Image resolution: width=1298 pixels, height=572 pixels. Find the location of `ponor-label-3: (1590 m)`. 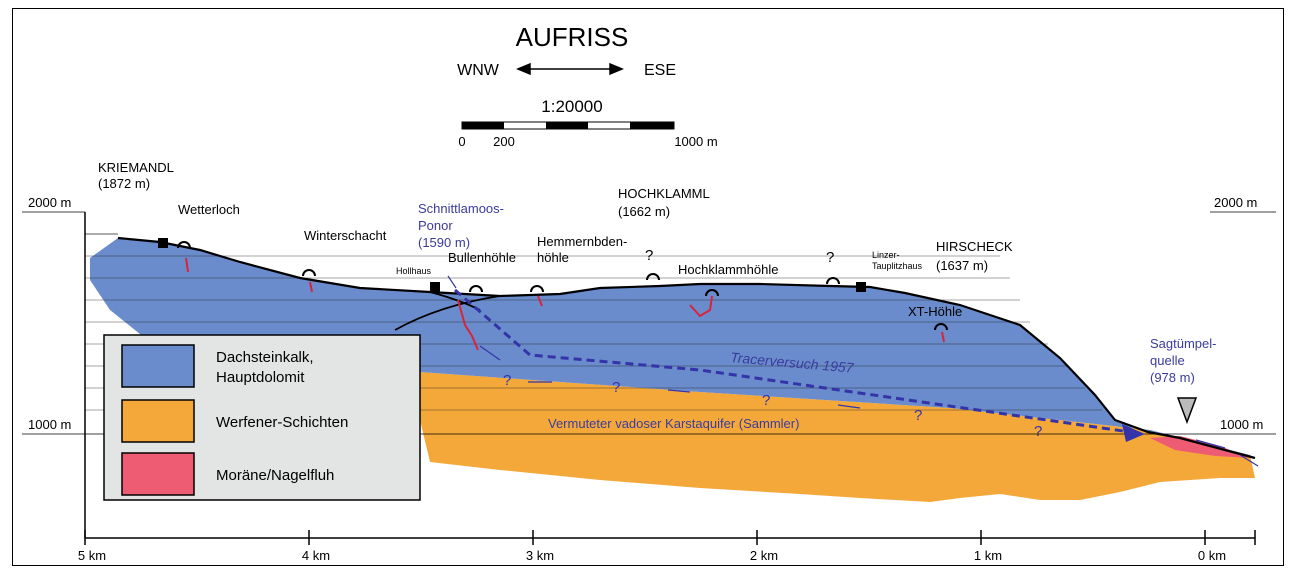

ponor-label-3: (1590 m) is located at coordinates (444, 242).